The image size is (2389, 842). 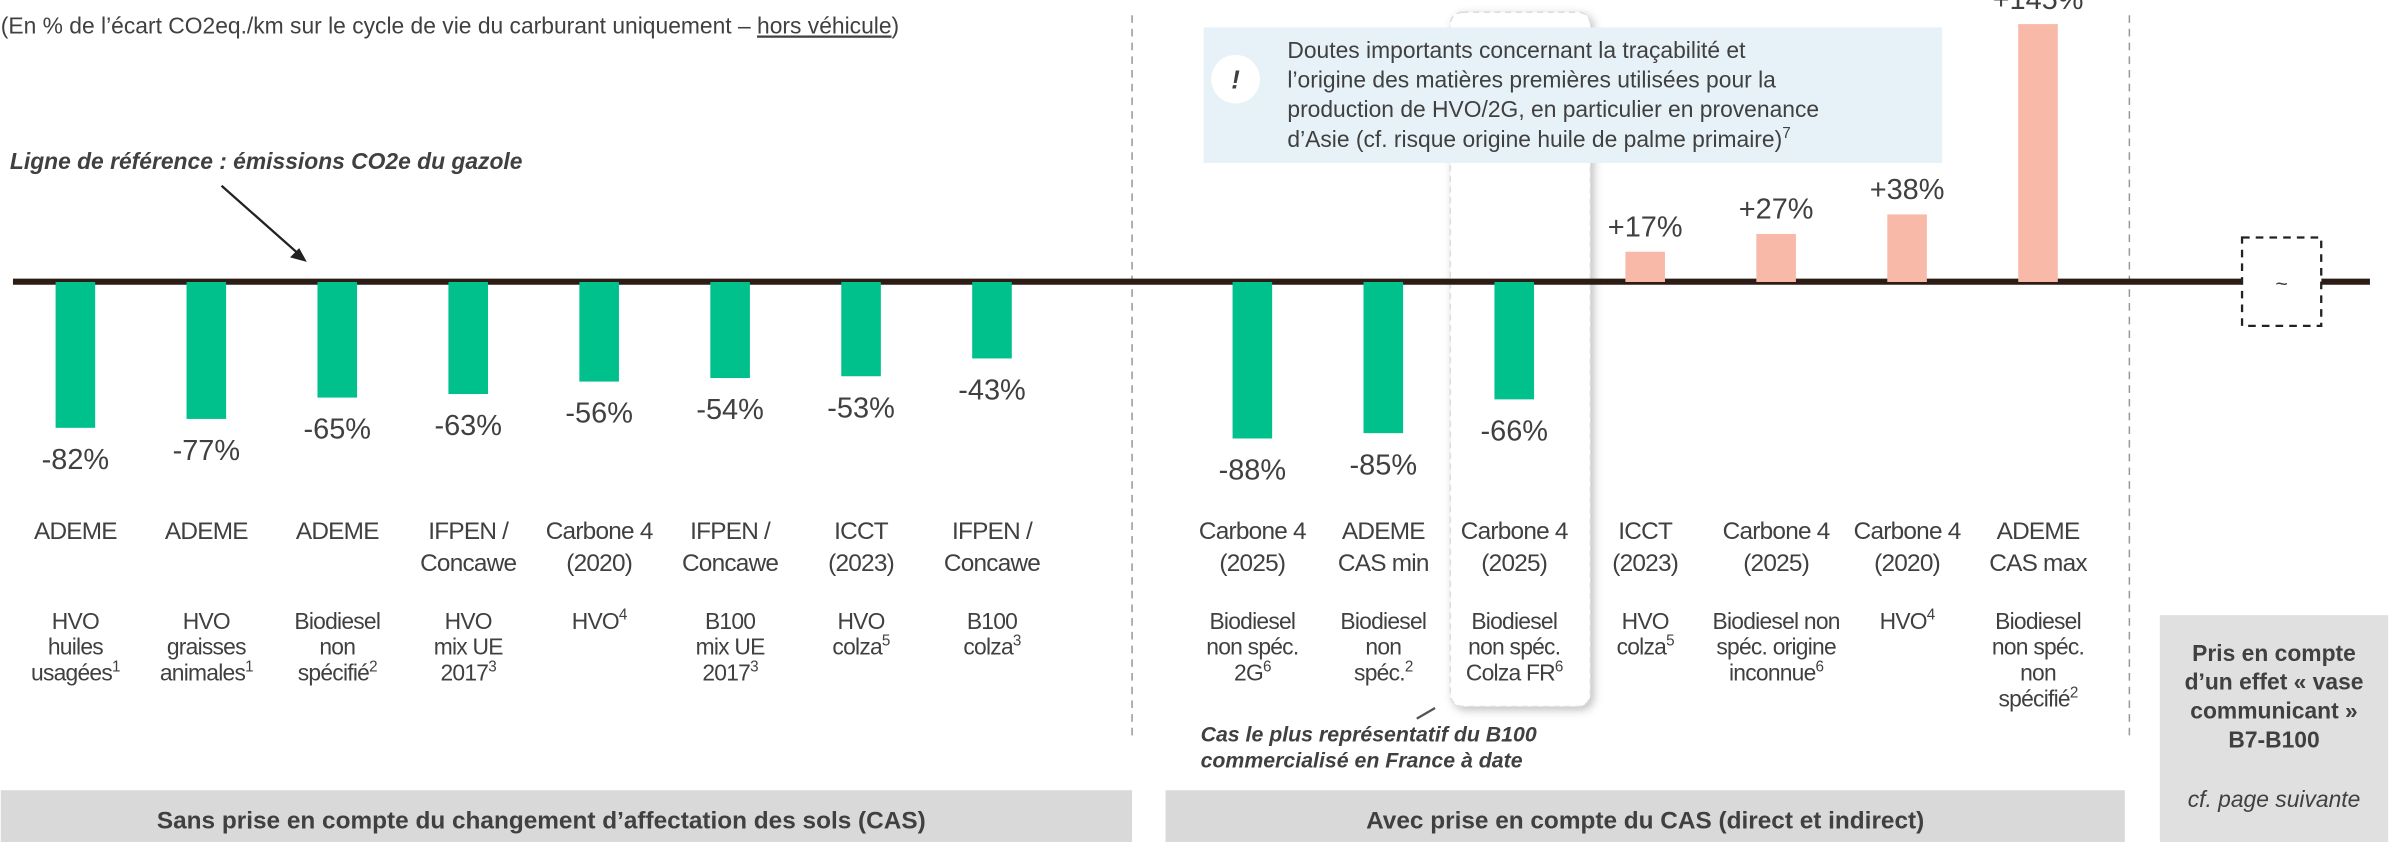 What do you see at coordinates (824, 25) in the screenshot?
I see `subtitle-part: hors véhicule` at bounding box center [824, 25].